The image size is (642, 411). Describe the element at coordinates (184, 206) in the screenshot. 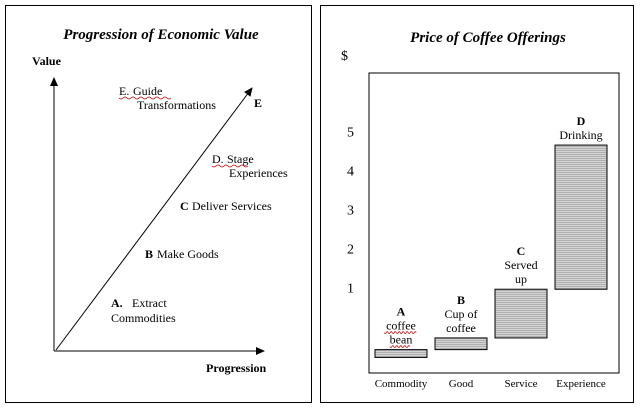

I see `stage-c-letter: C` at that location.